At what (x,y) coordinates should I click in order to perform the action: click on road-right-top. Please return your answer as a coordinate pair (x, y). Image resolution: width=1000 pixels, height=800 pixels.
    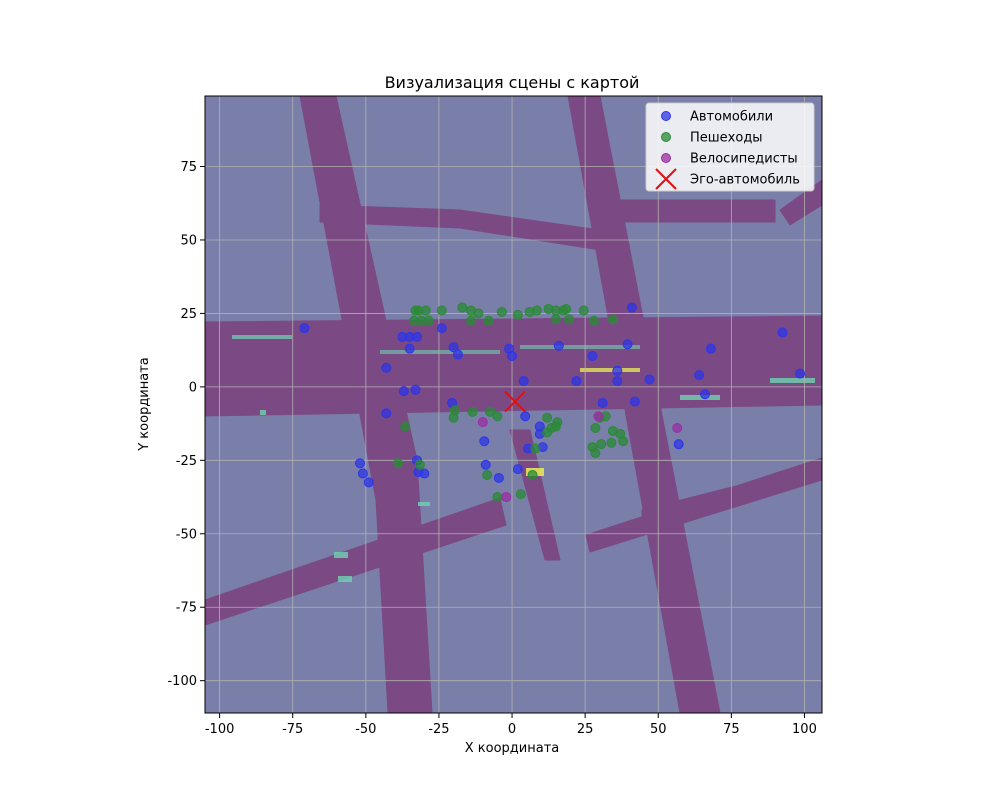
    Looking at the image, I should click on (693, 211).